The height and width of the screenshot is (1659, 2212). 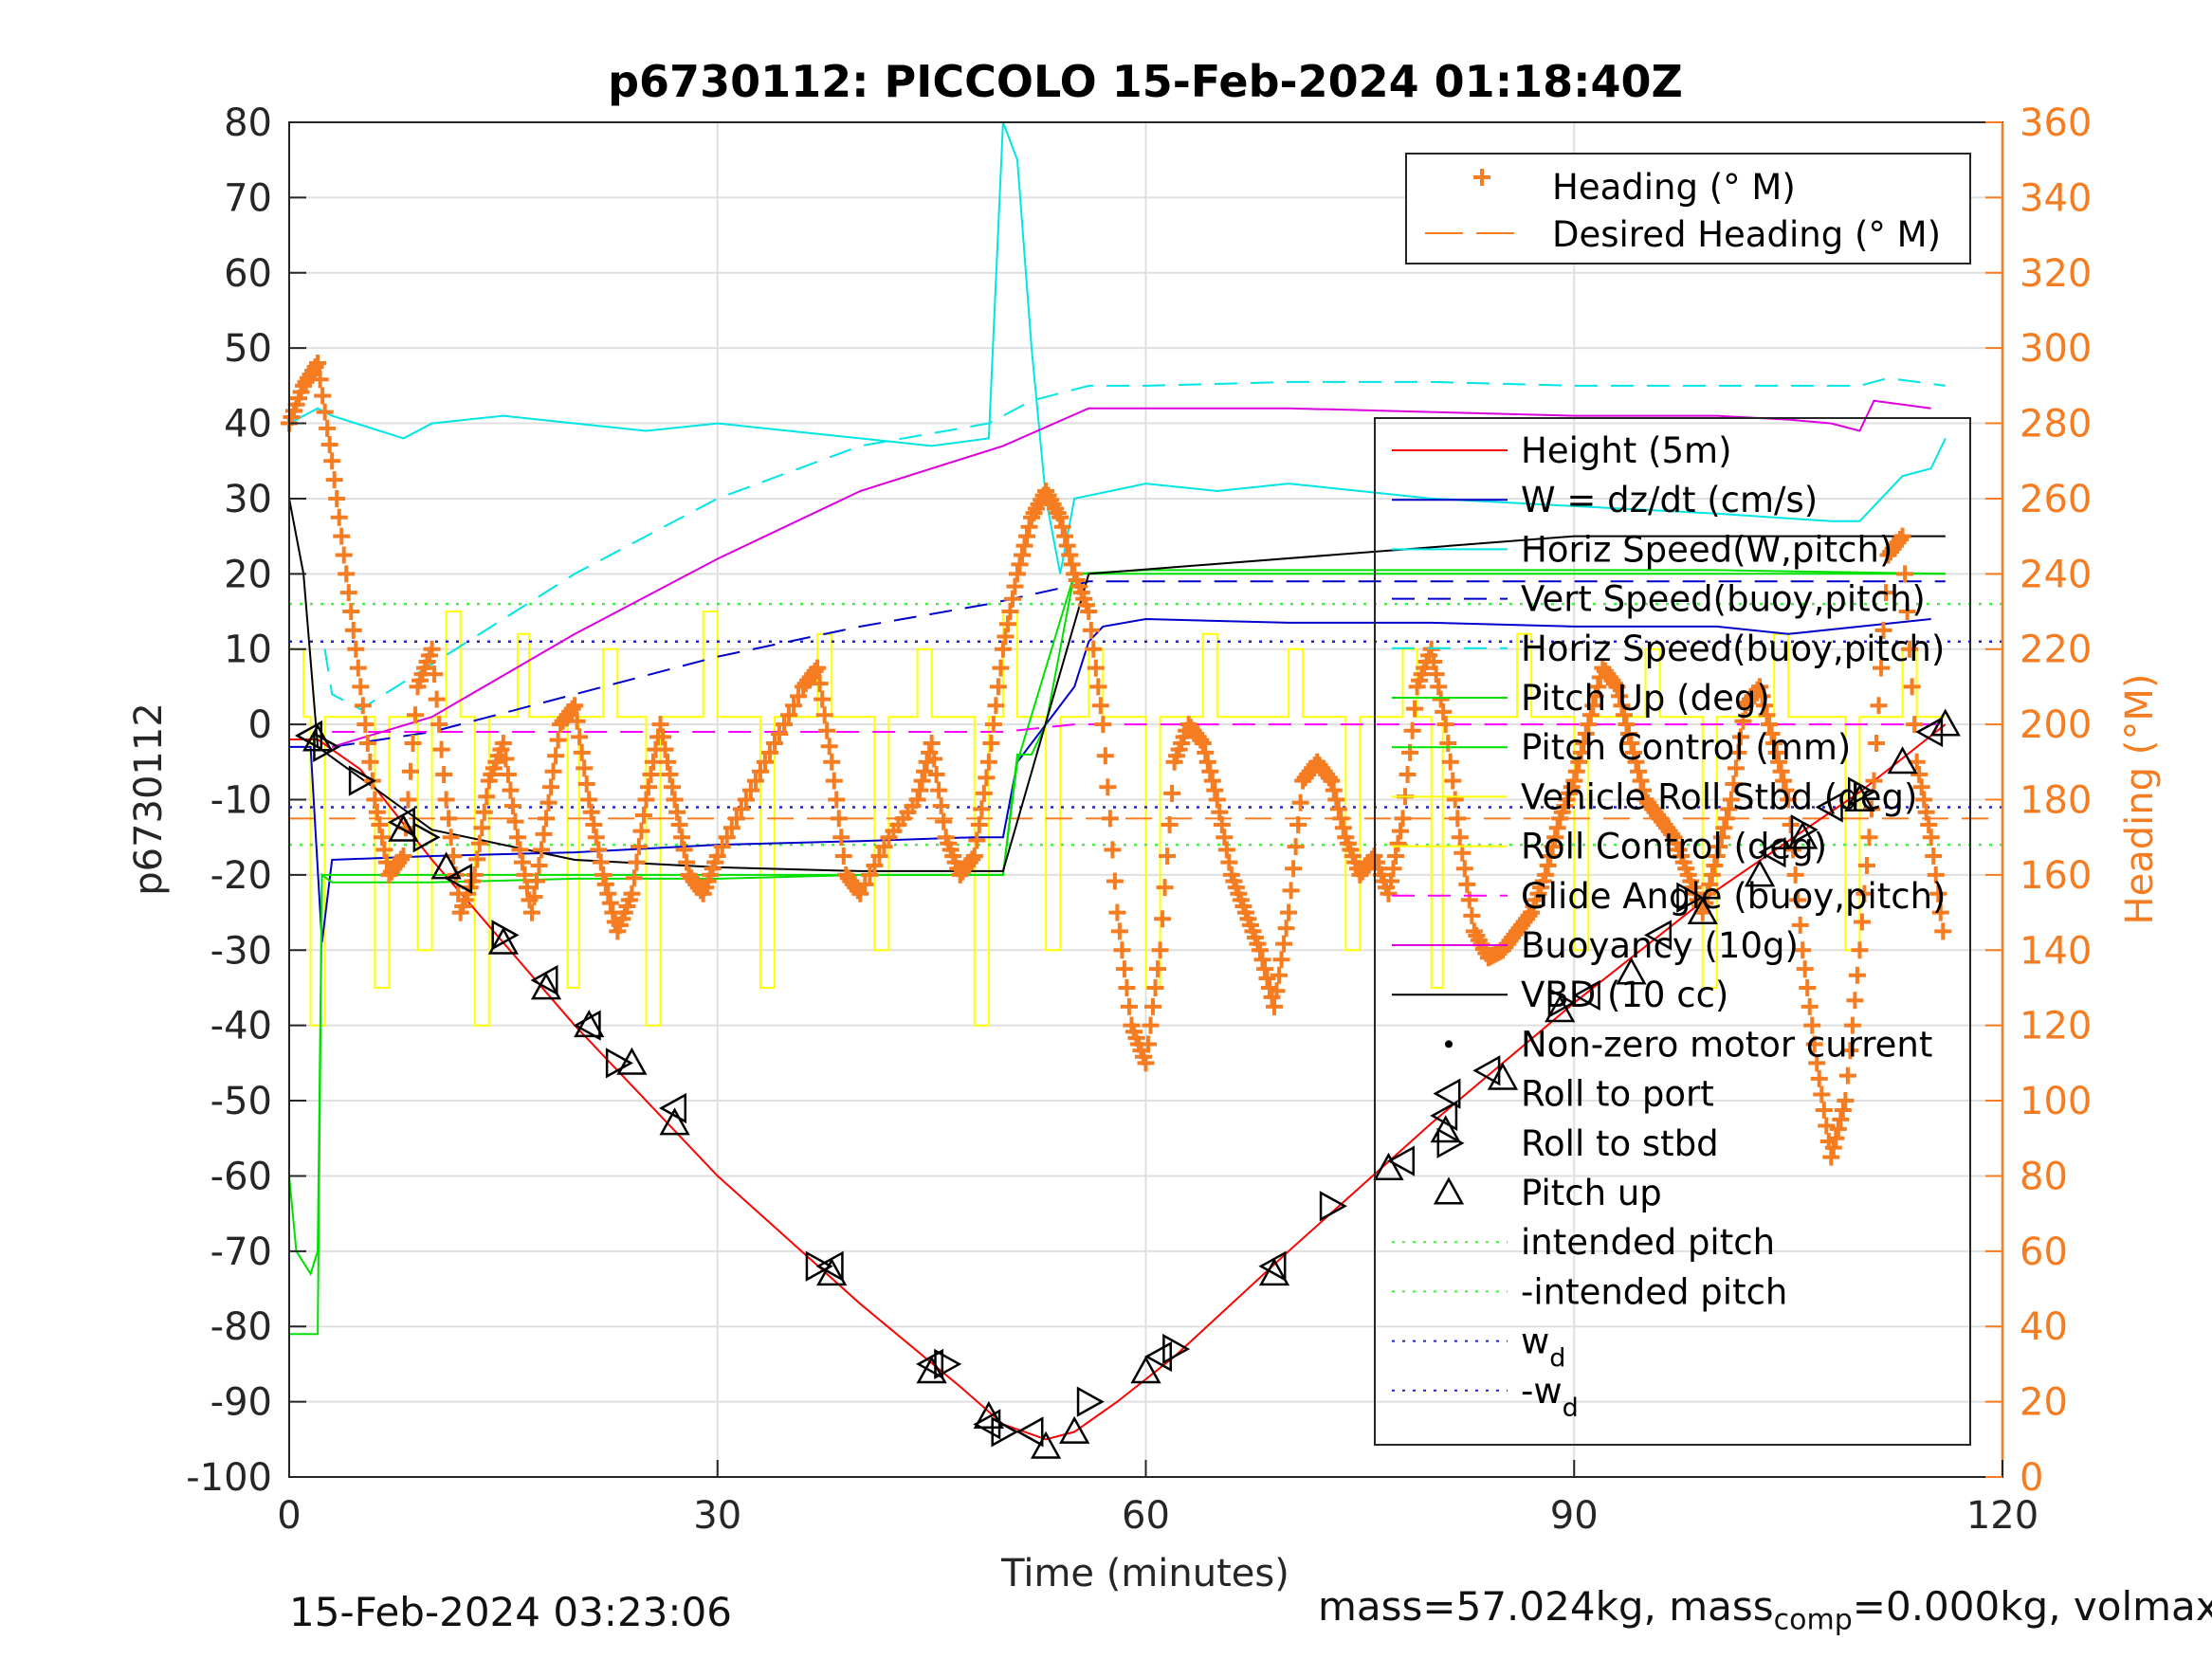 I want to click on y-tick-label: 40, so click(x=248, y=425).